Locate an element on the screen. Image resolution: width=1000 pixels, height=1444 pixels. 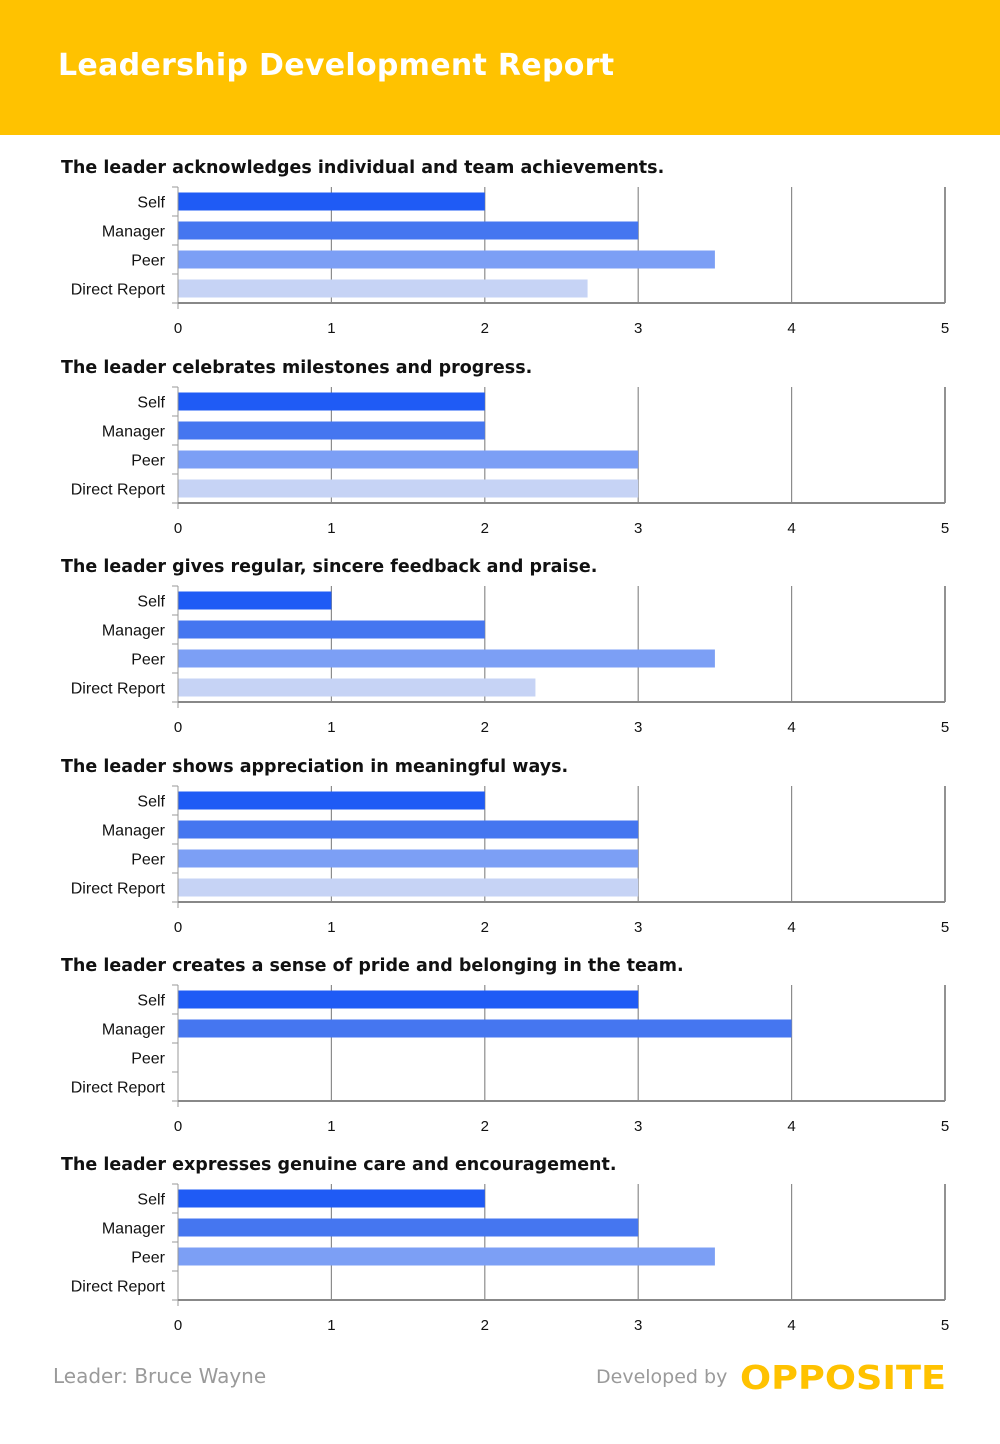
report-title: Leadership Development Report is located at coordinates (336, 65).